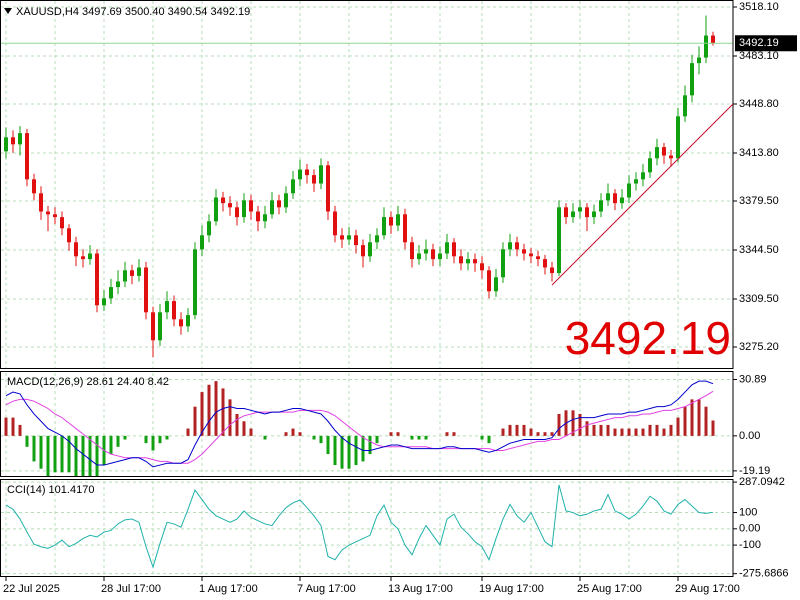  Describe the element at coordinates (648, 338) in the screenshot. I see `last-price-big: 3492.19` at that location.